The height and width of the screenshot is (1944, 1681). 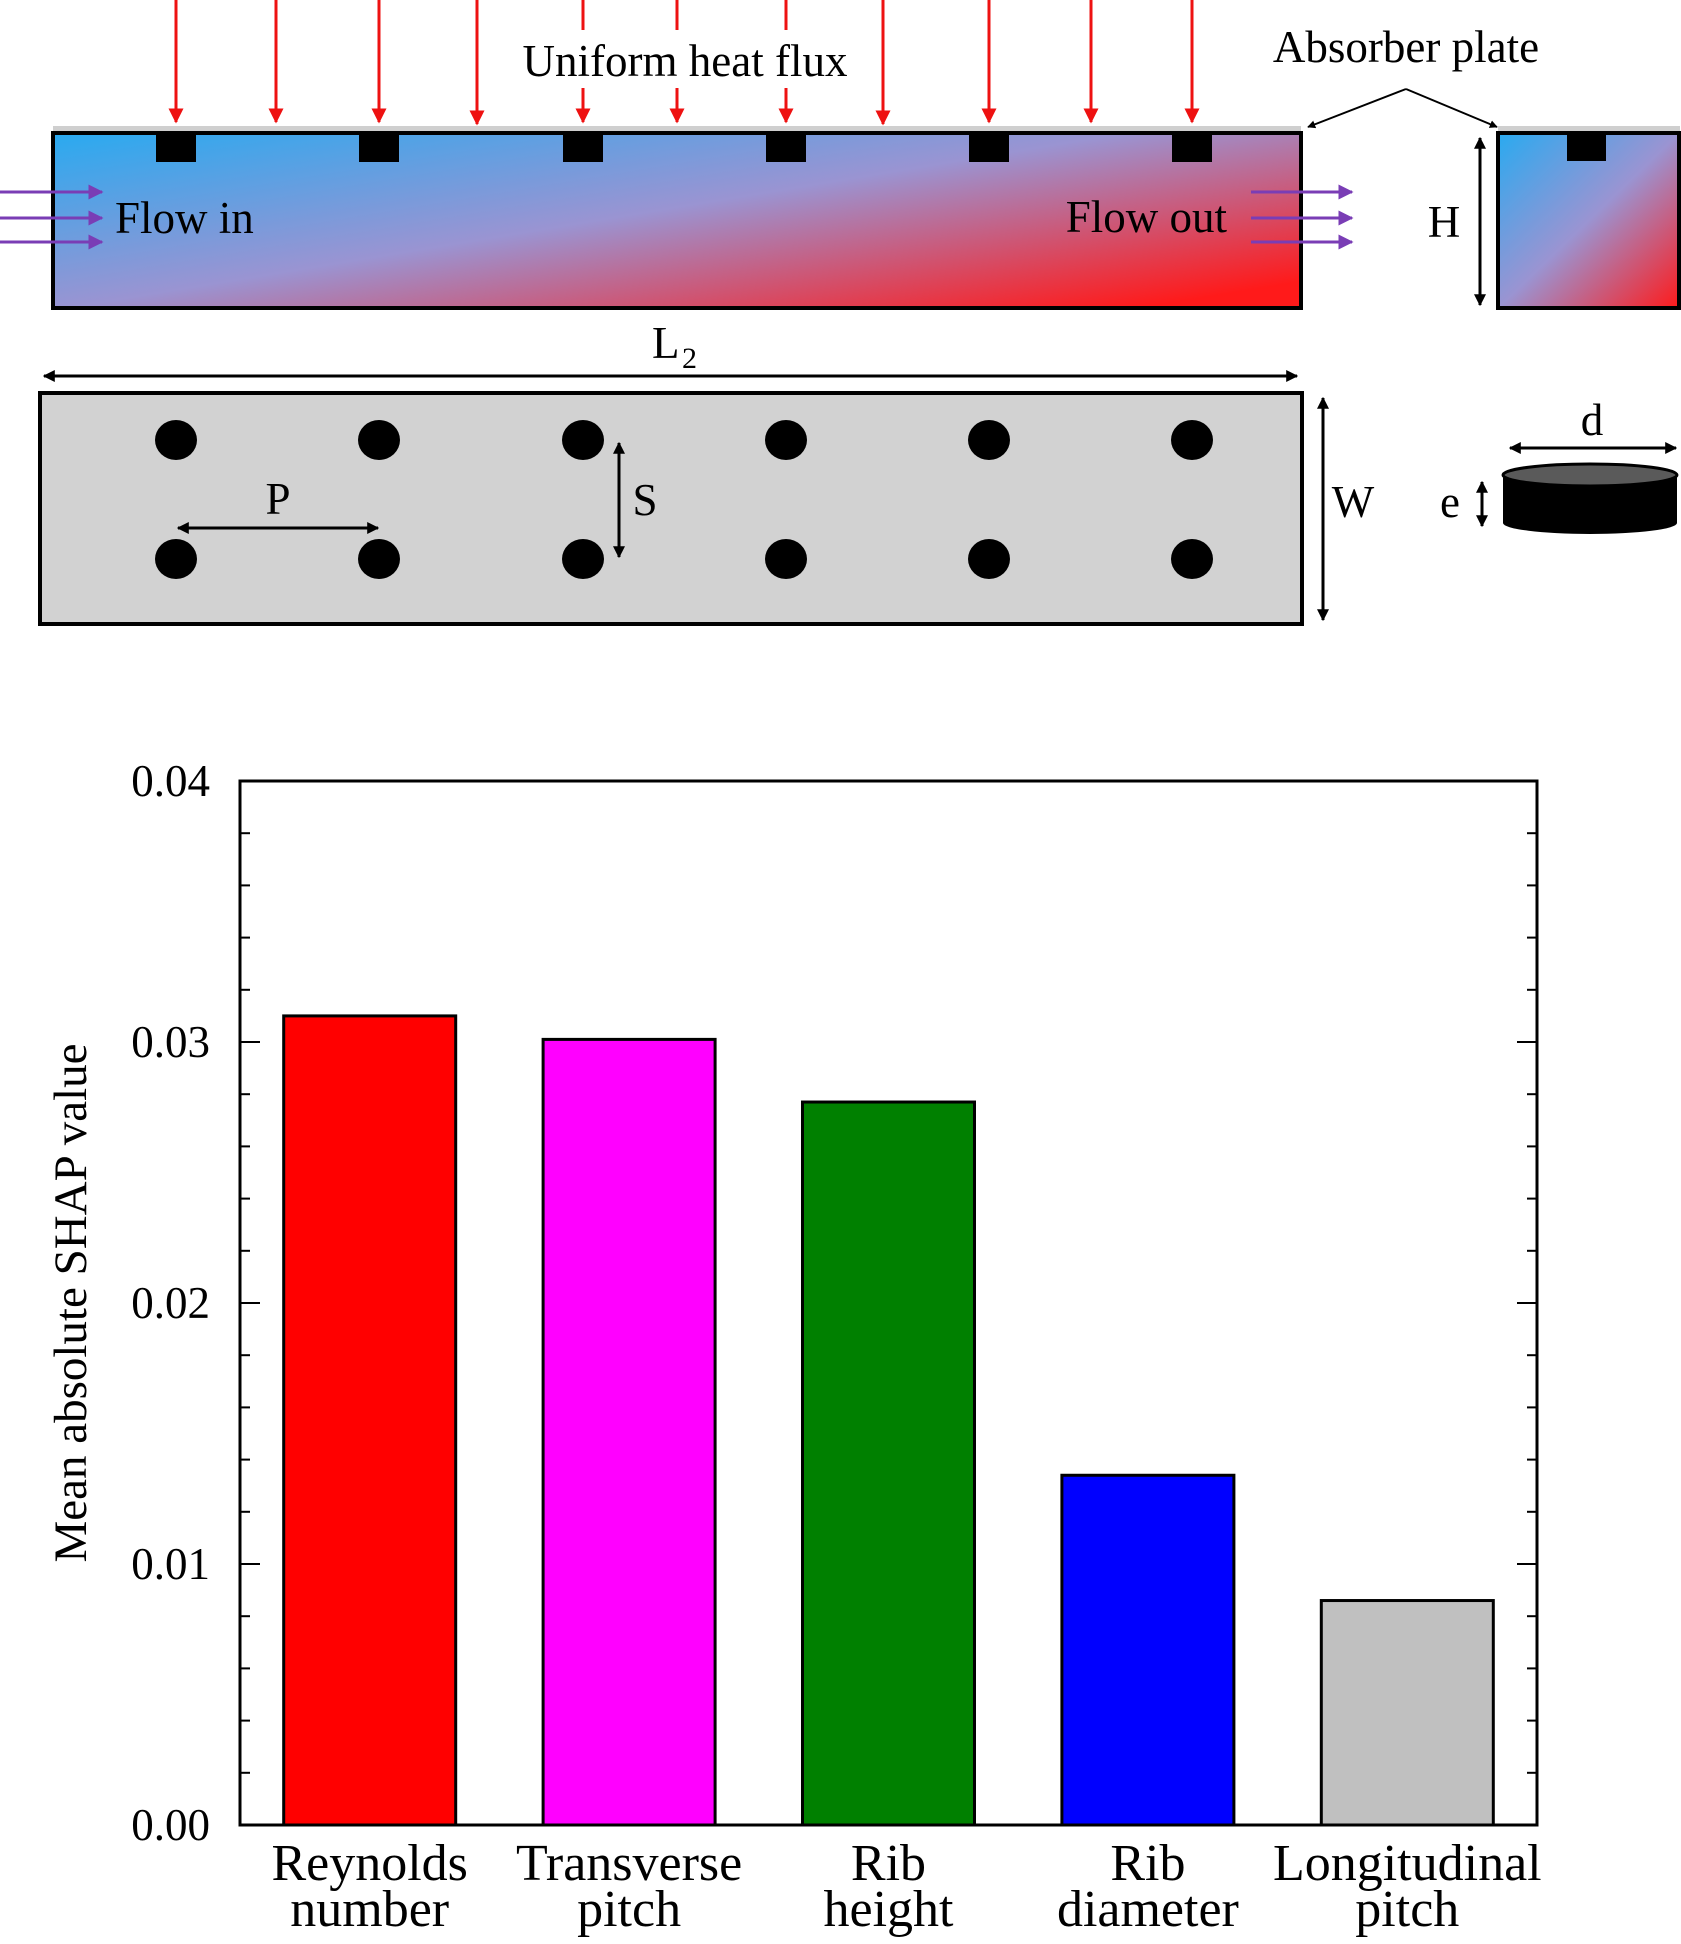 I want to click on dimension-W: W, so click(x=1346, y=509).